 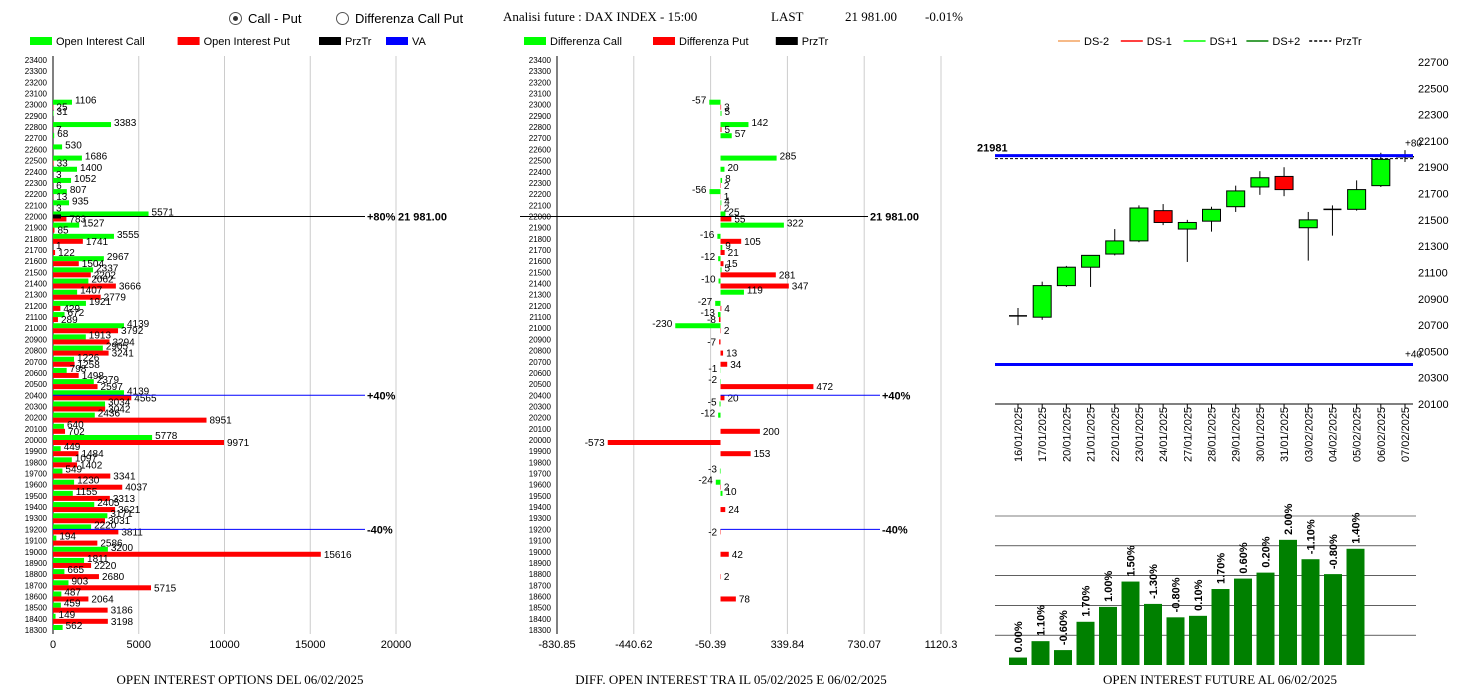 I want to click on y-tick-label: 19400, so click(x=36, y=507).